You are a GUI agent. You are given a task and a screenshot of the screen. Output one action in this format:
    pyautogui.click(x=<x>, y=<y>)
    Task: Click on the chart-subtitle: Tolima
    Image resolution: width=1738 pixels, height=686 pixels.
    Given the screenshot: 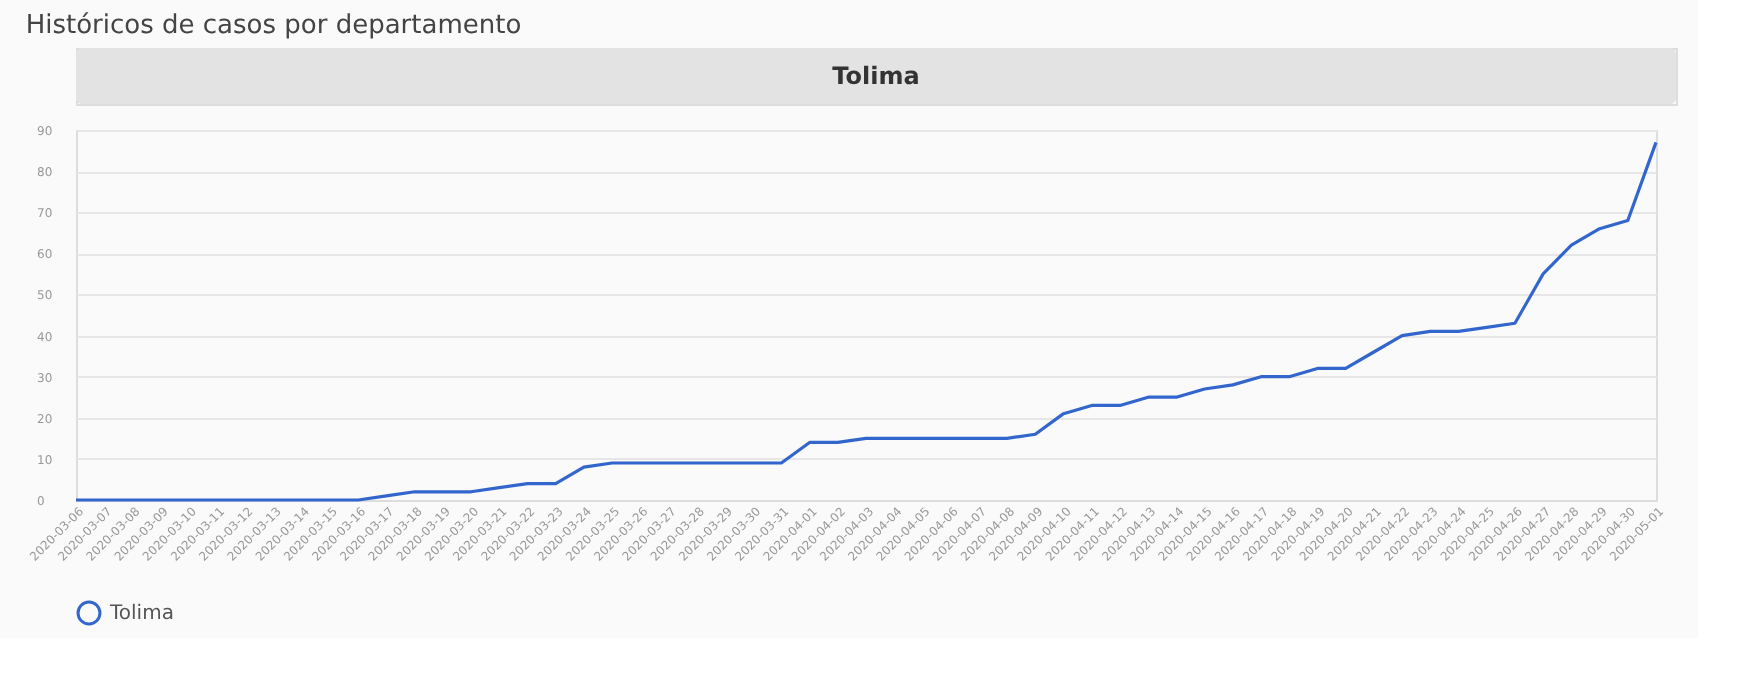 What is the action you would take?
    pyautogui.click(x=876, y=76)
    